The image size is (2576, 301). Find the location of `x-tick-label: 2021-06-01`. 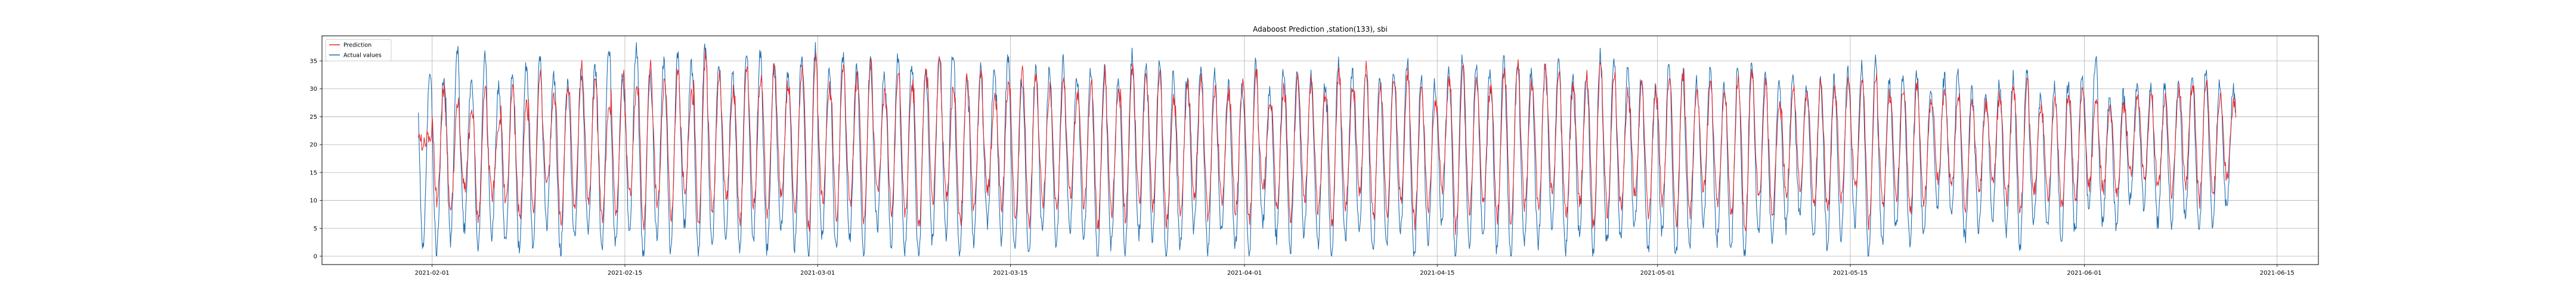

x-tick-label: 2021-06-01 is located at coordinates (2084, 273).